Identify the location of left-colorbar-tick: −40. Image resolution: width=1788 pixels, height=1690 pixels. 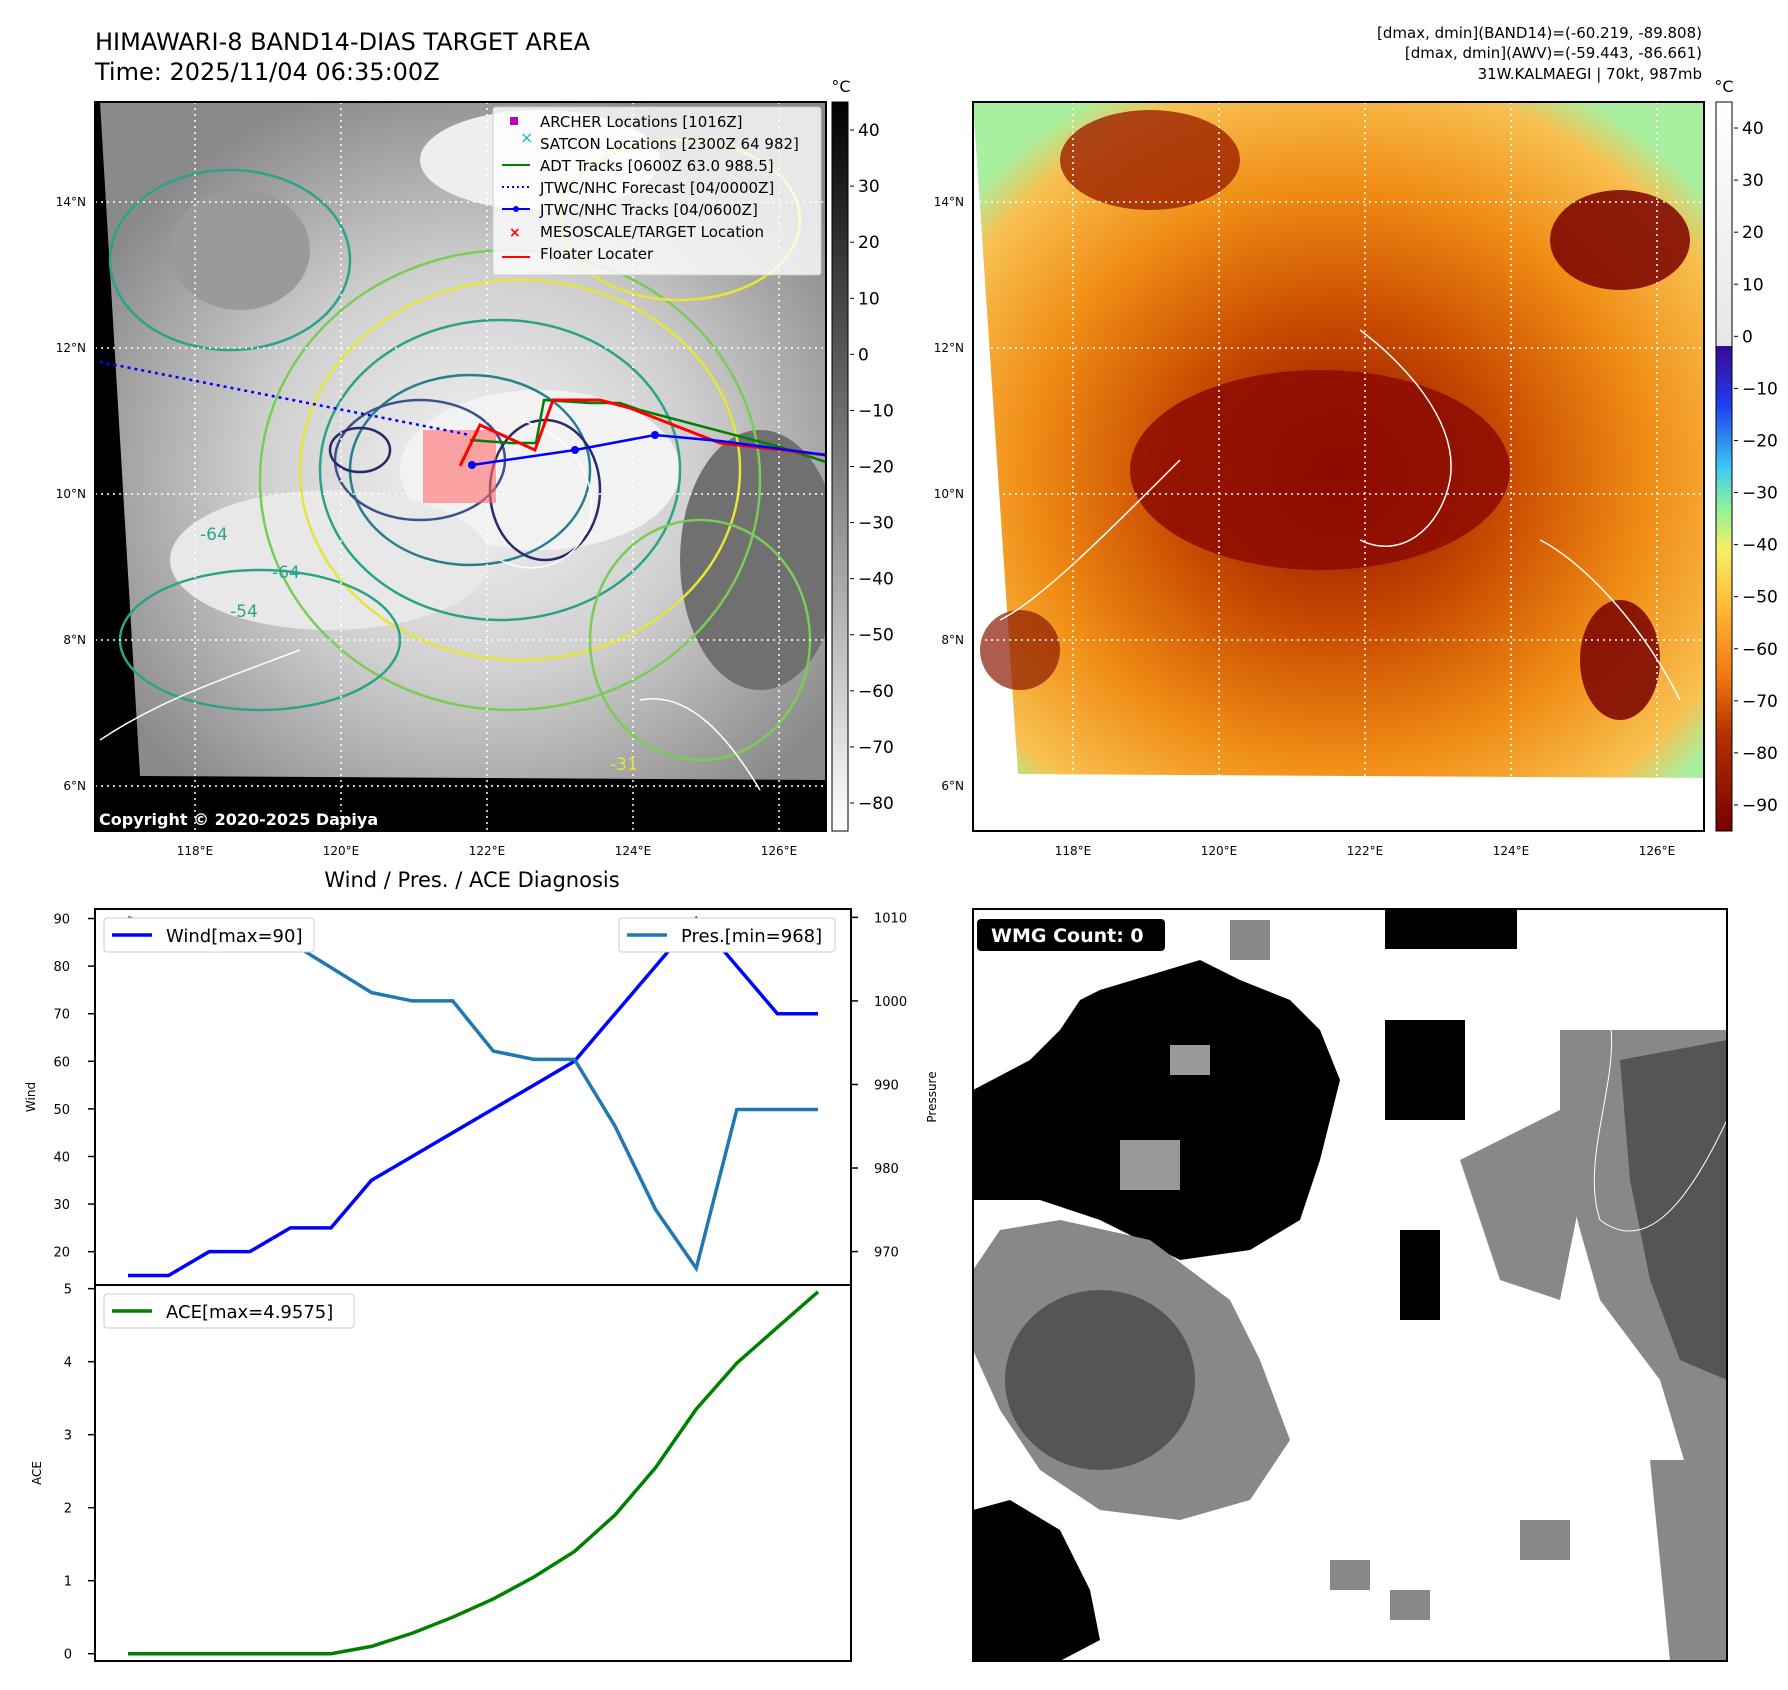
(876, 580).